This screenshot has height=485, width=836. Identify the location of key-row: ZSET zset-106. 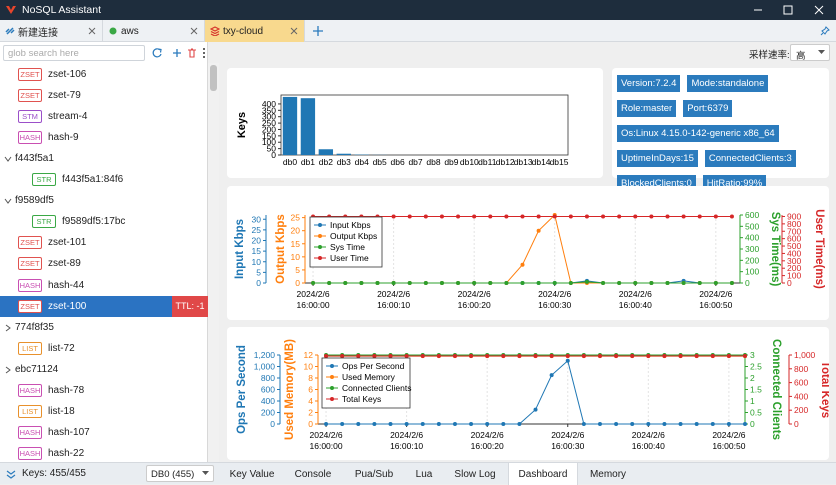
(104, 74).